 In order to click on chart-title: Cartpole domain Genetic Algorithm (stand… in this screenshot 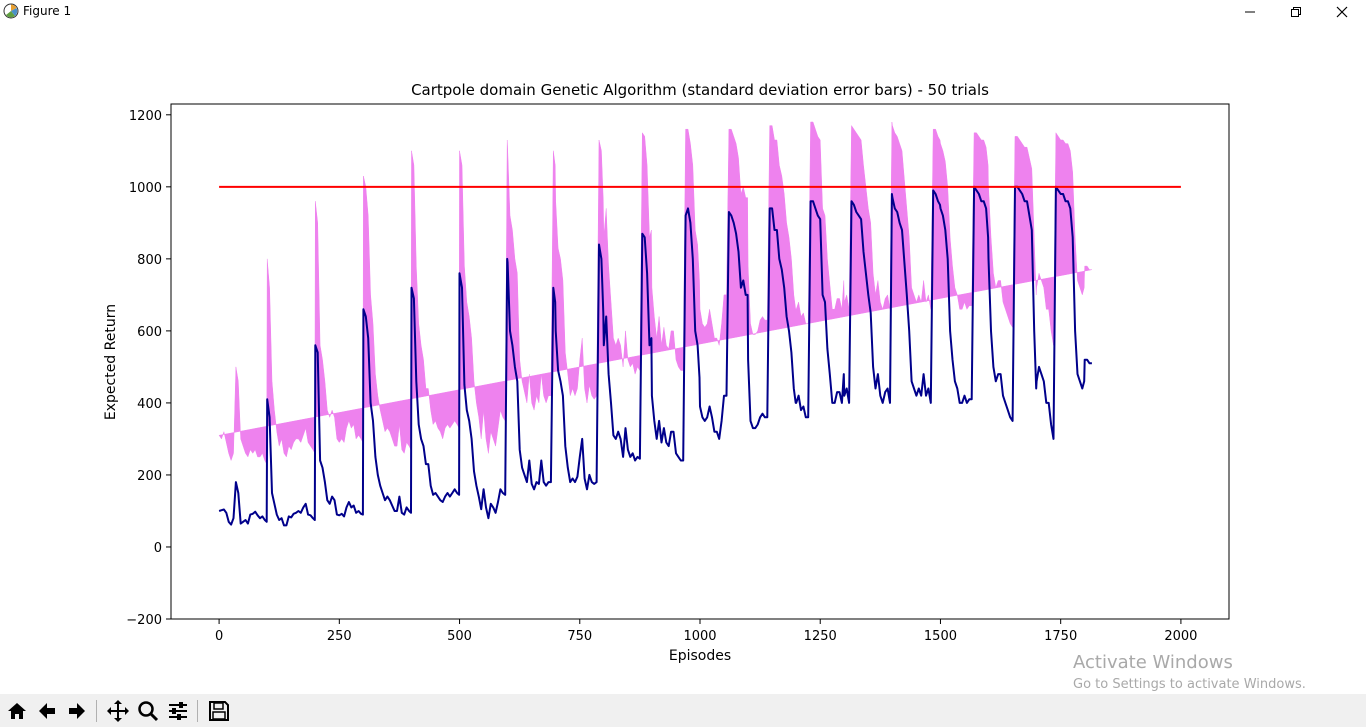, I will do `click(700, 90)`.